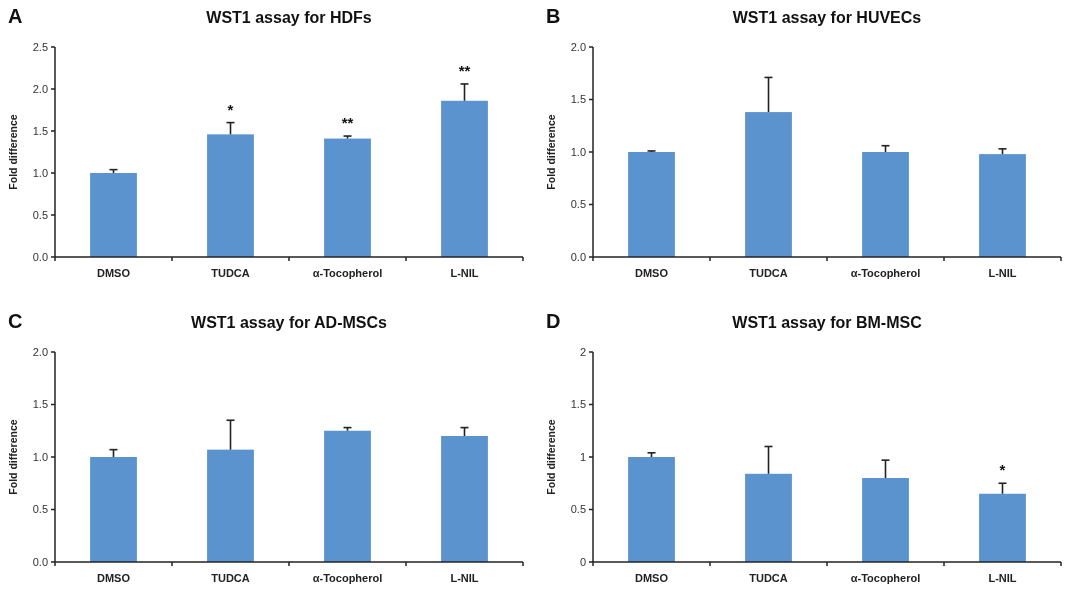 The width and height of the screenshot is (1075, 610). Describe the element at coordinates (15, 321) in the screenshot. I see `text: C` at that location.